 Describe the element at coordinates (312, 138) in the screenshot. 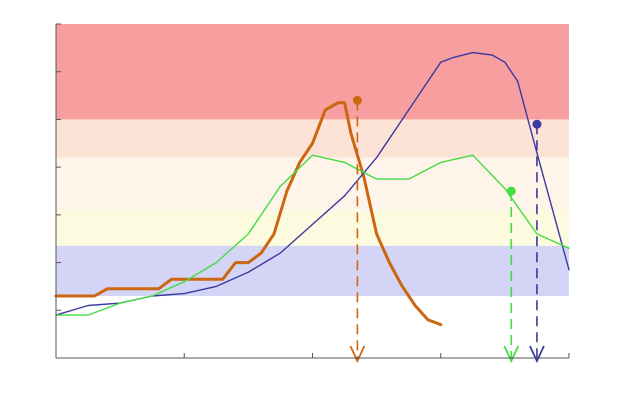

I see `band-peach` at that location.